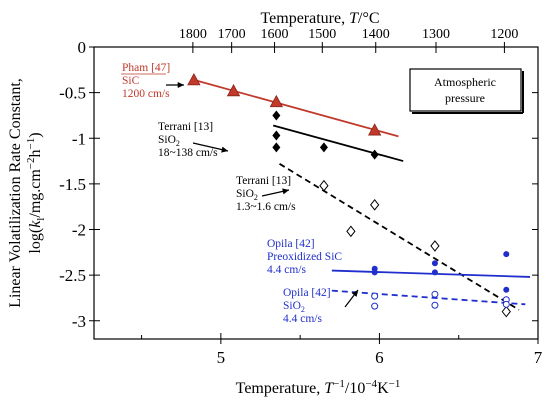  Describe the element at coordinates (193, 34) in the screenshot. I see `top-x-tick-label: 1800` at that location.